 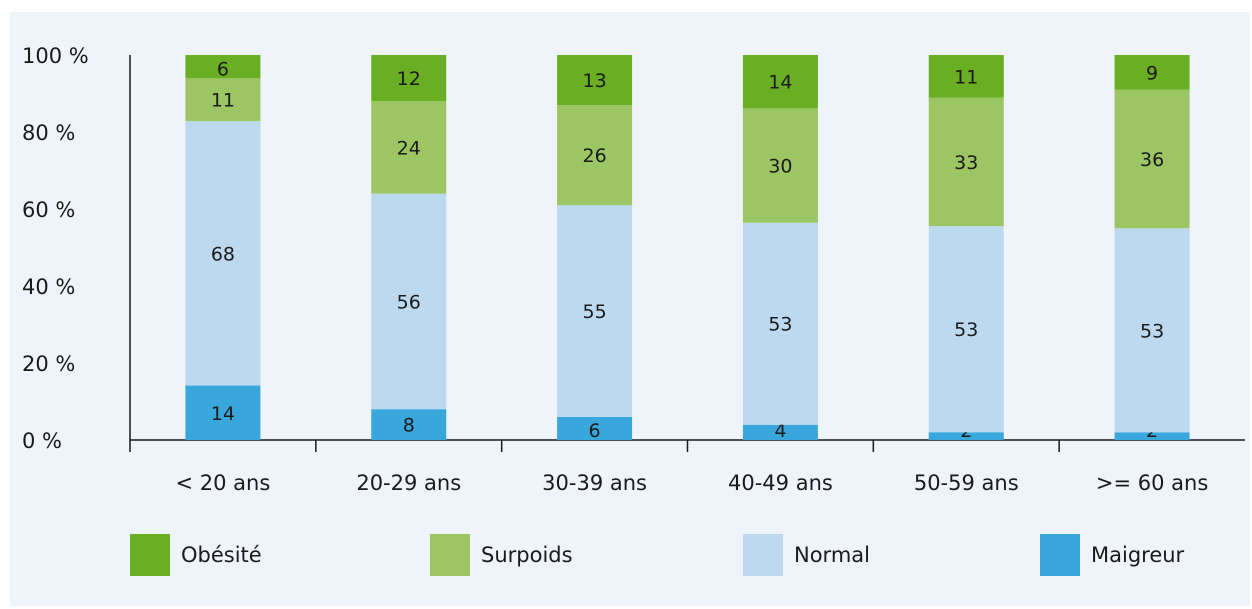 What do you see at coordinates (48, 133) in the screenshot?
I see `y-tick-label: 80 %` at bounding box center [48, 133].